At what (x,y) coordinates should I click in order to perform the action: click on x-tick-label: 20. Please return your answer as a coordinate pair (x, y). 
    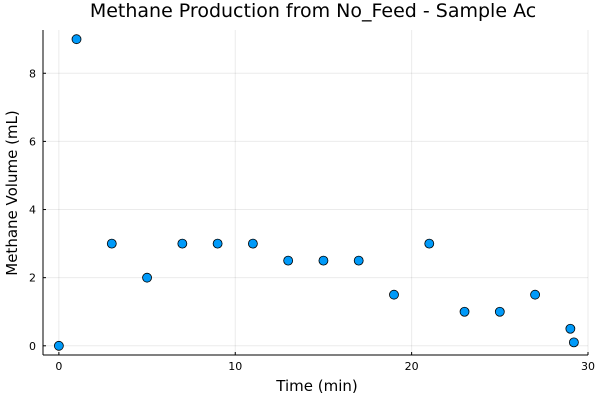
    Looking at the image, I should click on (412, 366).